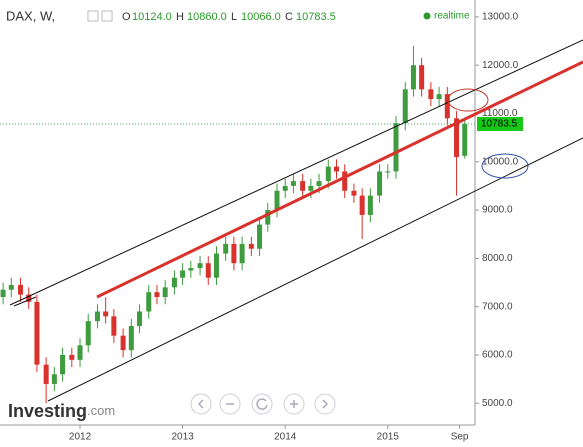 This screenshot has height=447, width=583. What do you see at coordinates (500, 161) in the screenshot?
I see `y-tick-label: 10000.0` at bounding box center [500, 161].